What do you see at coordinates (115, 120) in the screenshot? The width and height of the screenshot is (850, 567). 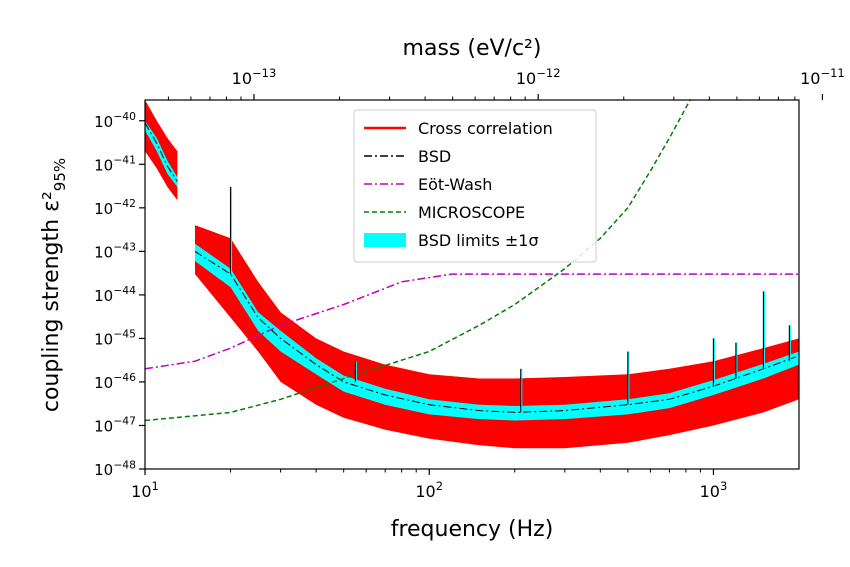 I see `y-tick-label-0: 10−40` at bounding box center [115, 120].